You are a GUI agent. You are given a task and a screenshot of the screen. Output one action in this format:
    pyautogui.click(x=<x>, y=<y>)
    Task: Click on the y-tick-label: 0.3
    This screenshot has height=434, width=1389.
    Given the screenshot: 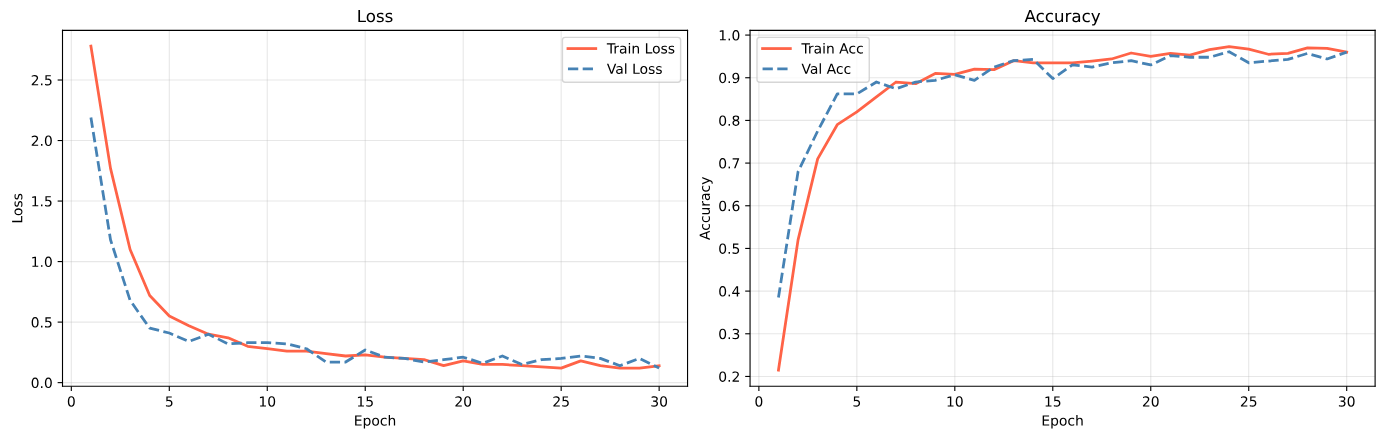 What is the action you would take?
    pyautogui.click(x=729, y=334)
    